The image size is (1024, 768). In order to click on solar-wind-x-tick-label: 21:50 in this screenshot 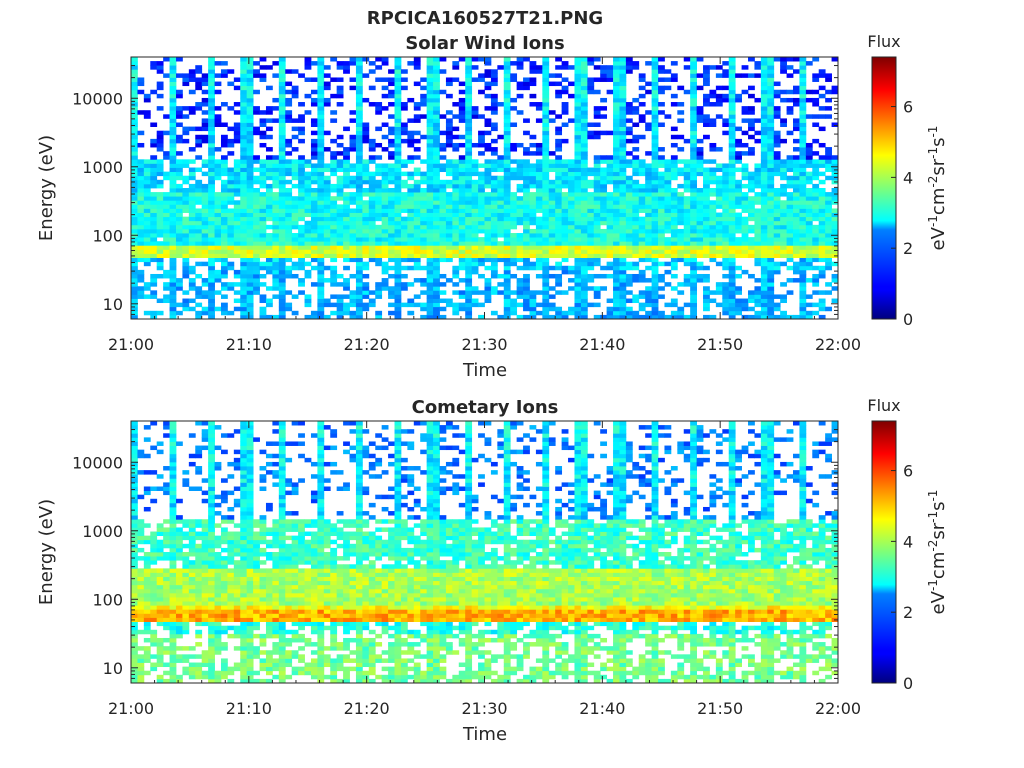, I will do `click(720, 344)`.